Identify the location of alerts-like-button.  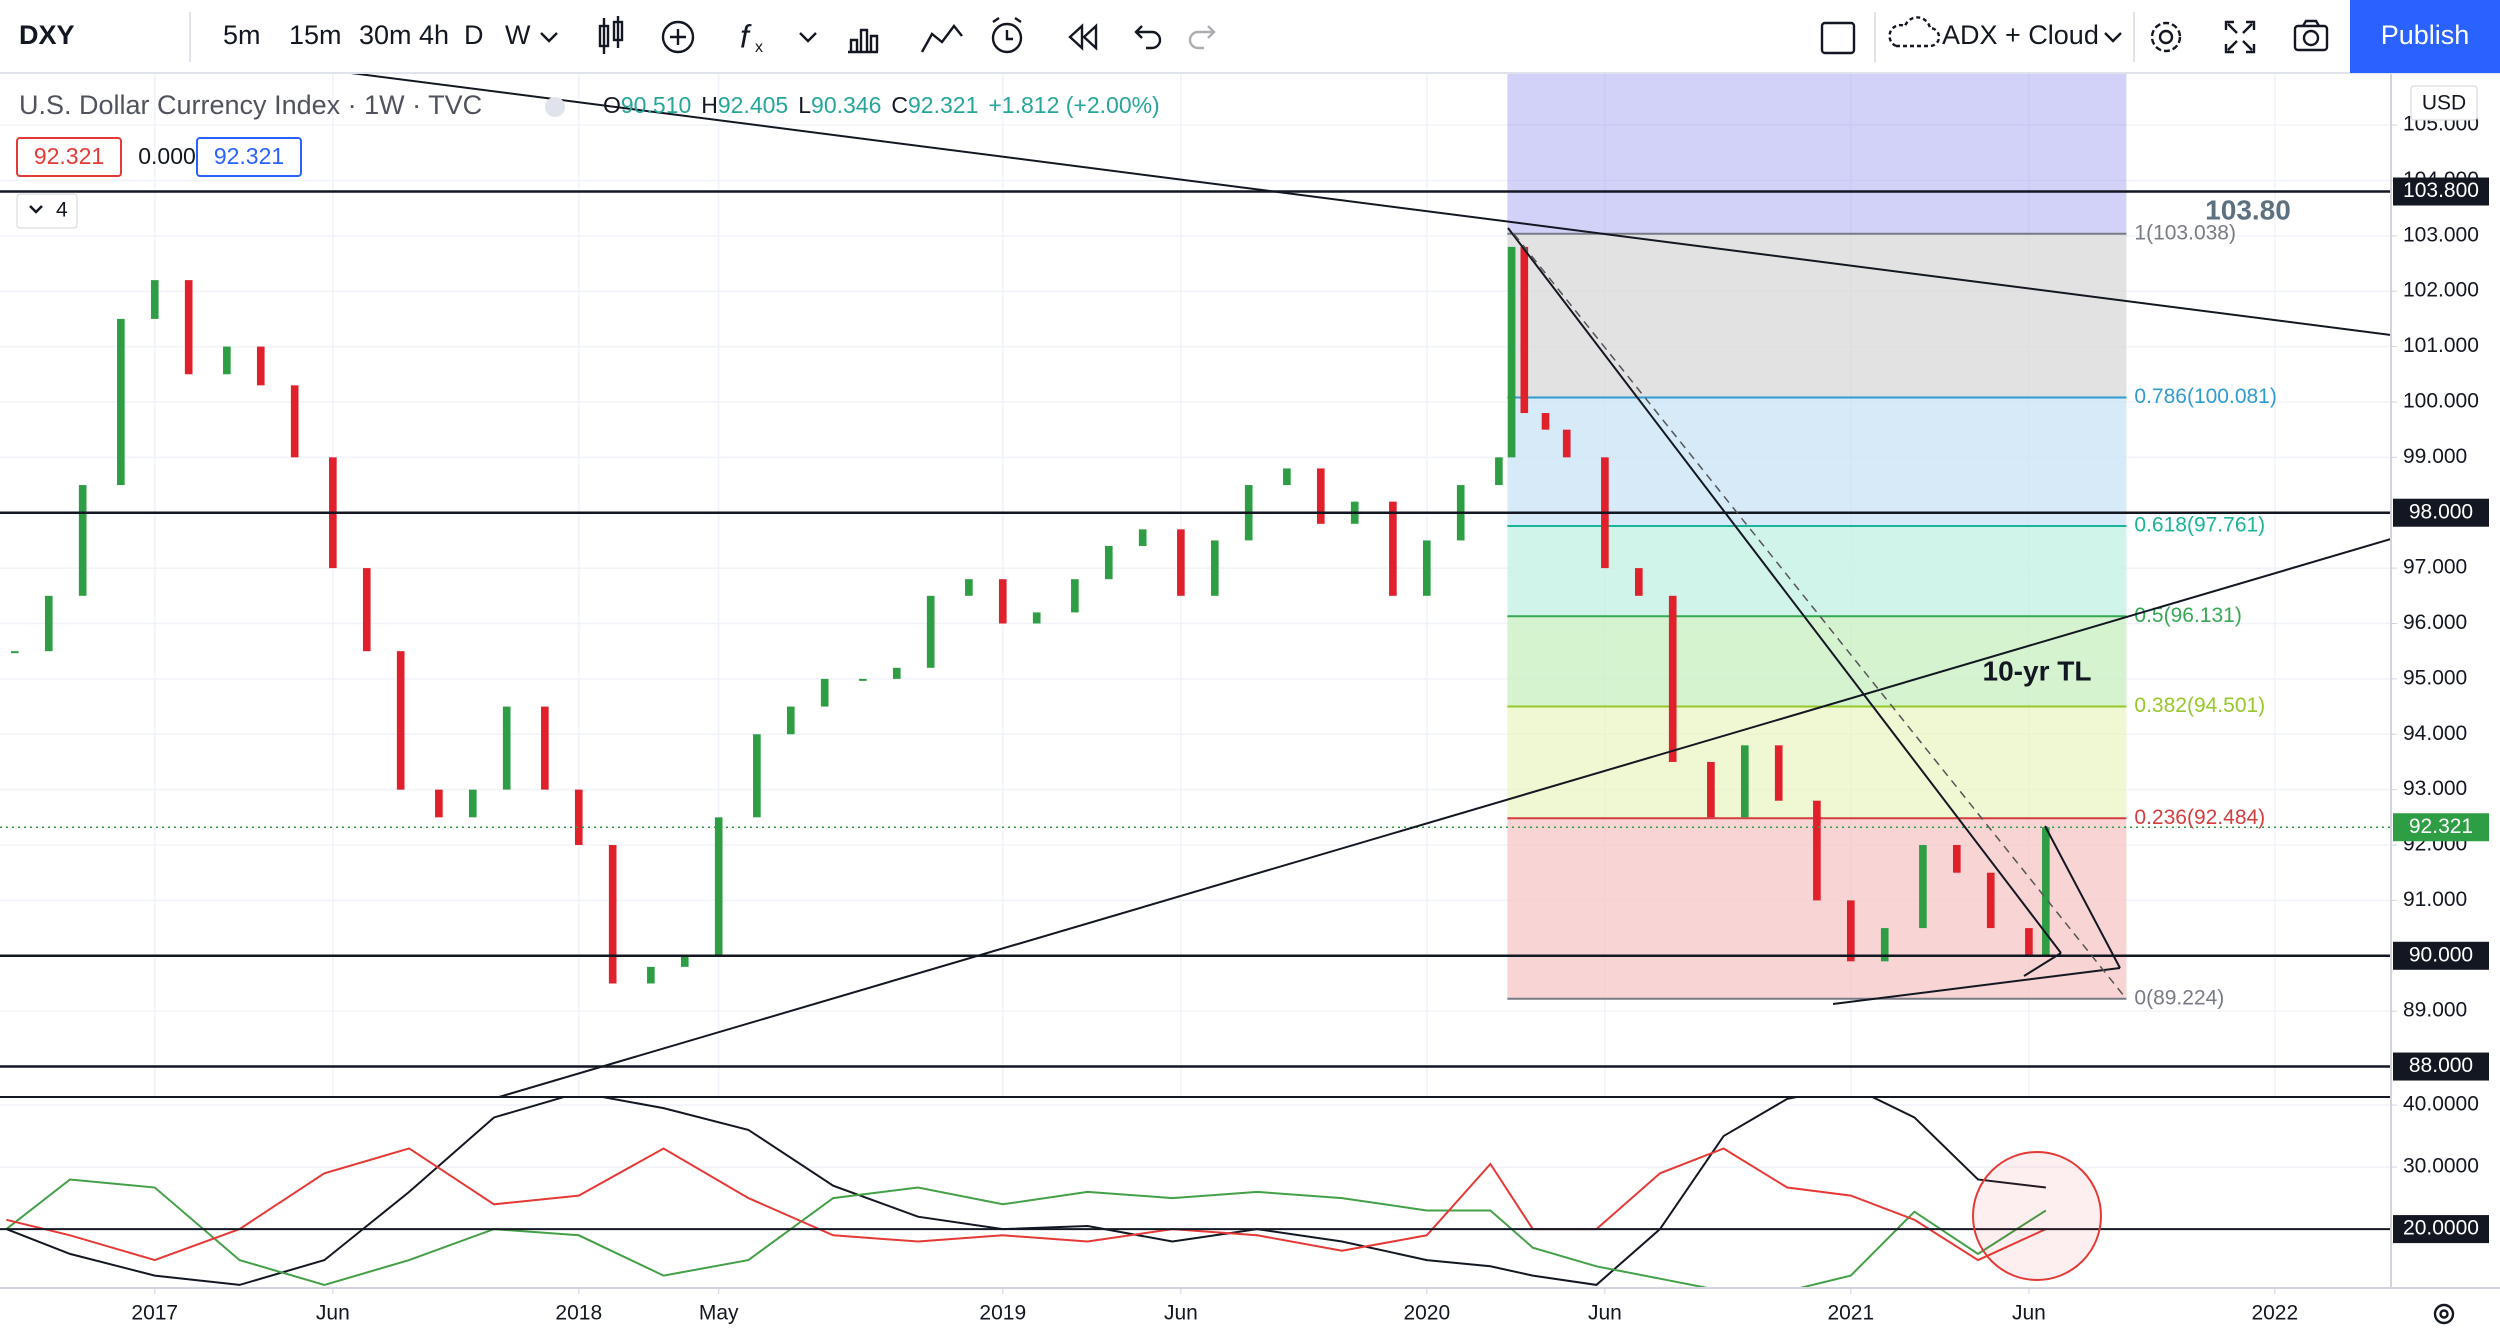
(941, 38).